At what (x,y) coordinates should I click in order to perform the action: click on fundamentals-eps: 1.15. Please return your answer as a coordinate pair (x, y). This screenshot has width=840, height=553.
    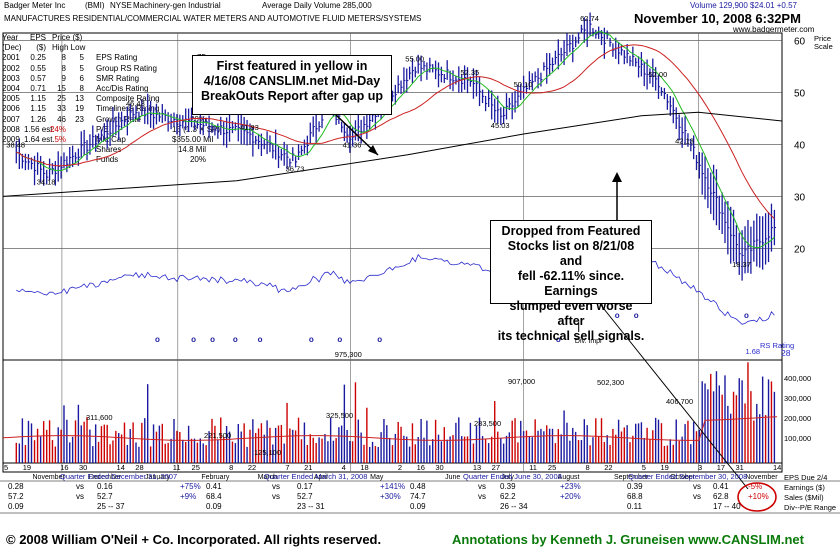
    Looking at the image, I should click on (38, 99).